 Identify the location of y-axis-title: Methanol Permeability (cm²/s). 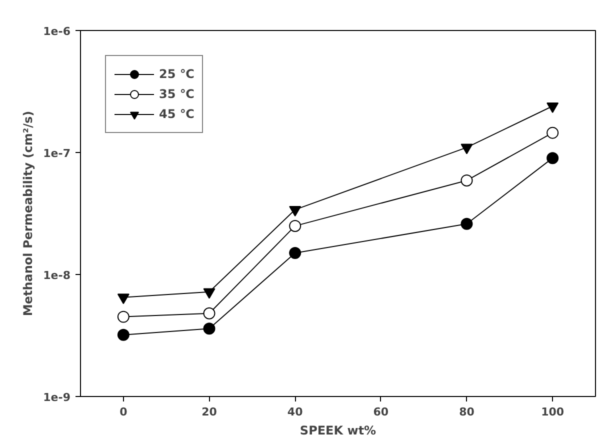
(28, 213).